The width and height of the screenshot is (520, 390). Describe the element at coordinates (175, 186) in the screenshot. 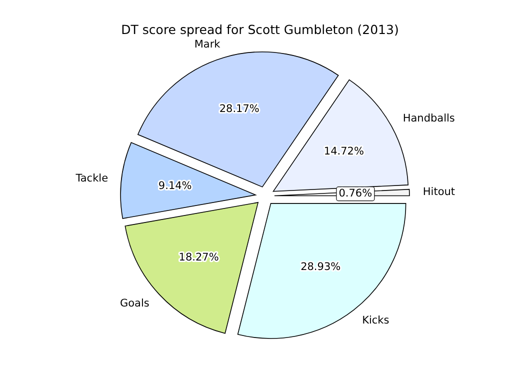

I see `data-label: 9.14%` at that location.